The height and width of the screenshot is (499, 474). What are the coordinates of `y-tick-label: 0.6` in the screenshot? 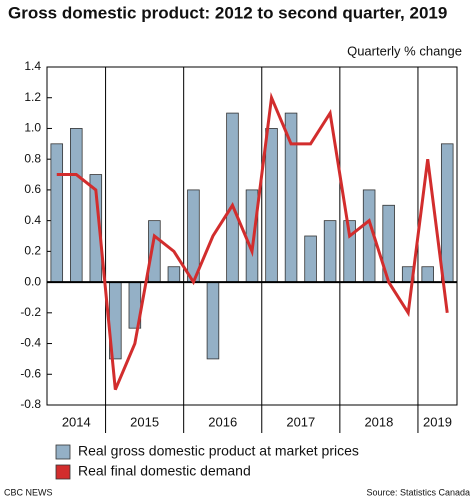 It's located at (32, 189).